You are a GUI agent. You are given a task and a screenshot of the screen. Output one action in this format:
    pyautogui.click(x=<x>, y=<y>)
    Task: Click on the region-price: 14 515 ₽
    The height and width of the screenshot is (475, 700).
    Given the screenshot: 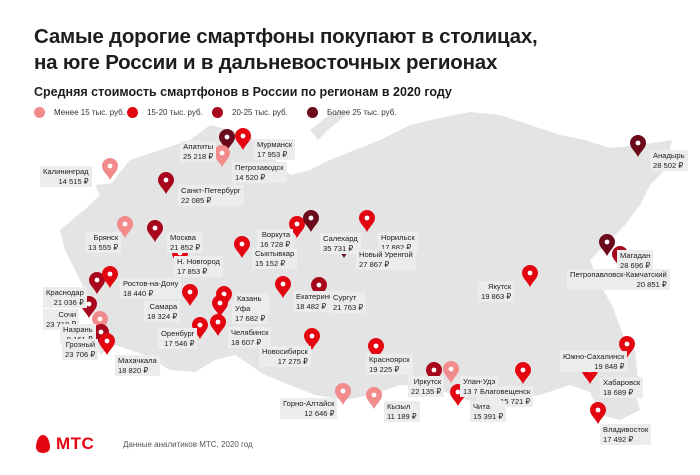 What is the action you would take?
    pyautogui.click(x=73, y=181)
    